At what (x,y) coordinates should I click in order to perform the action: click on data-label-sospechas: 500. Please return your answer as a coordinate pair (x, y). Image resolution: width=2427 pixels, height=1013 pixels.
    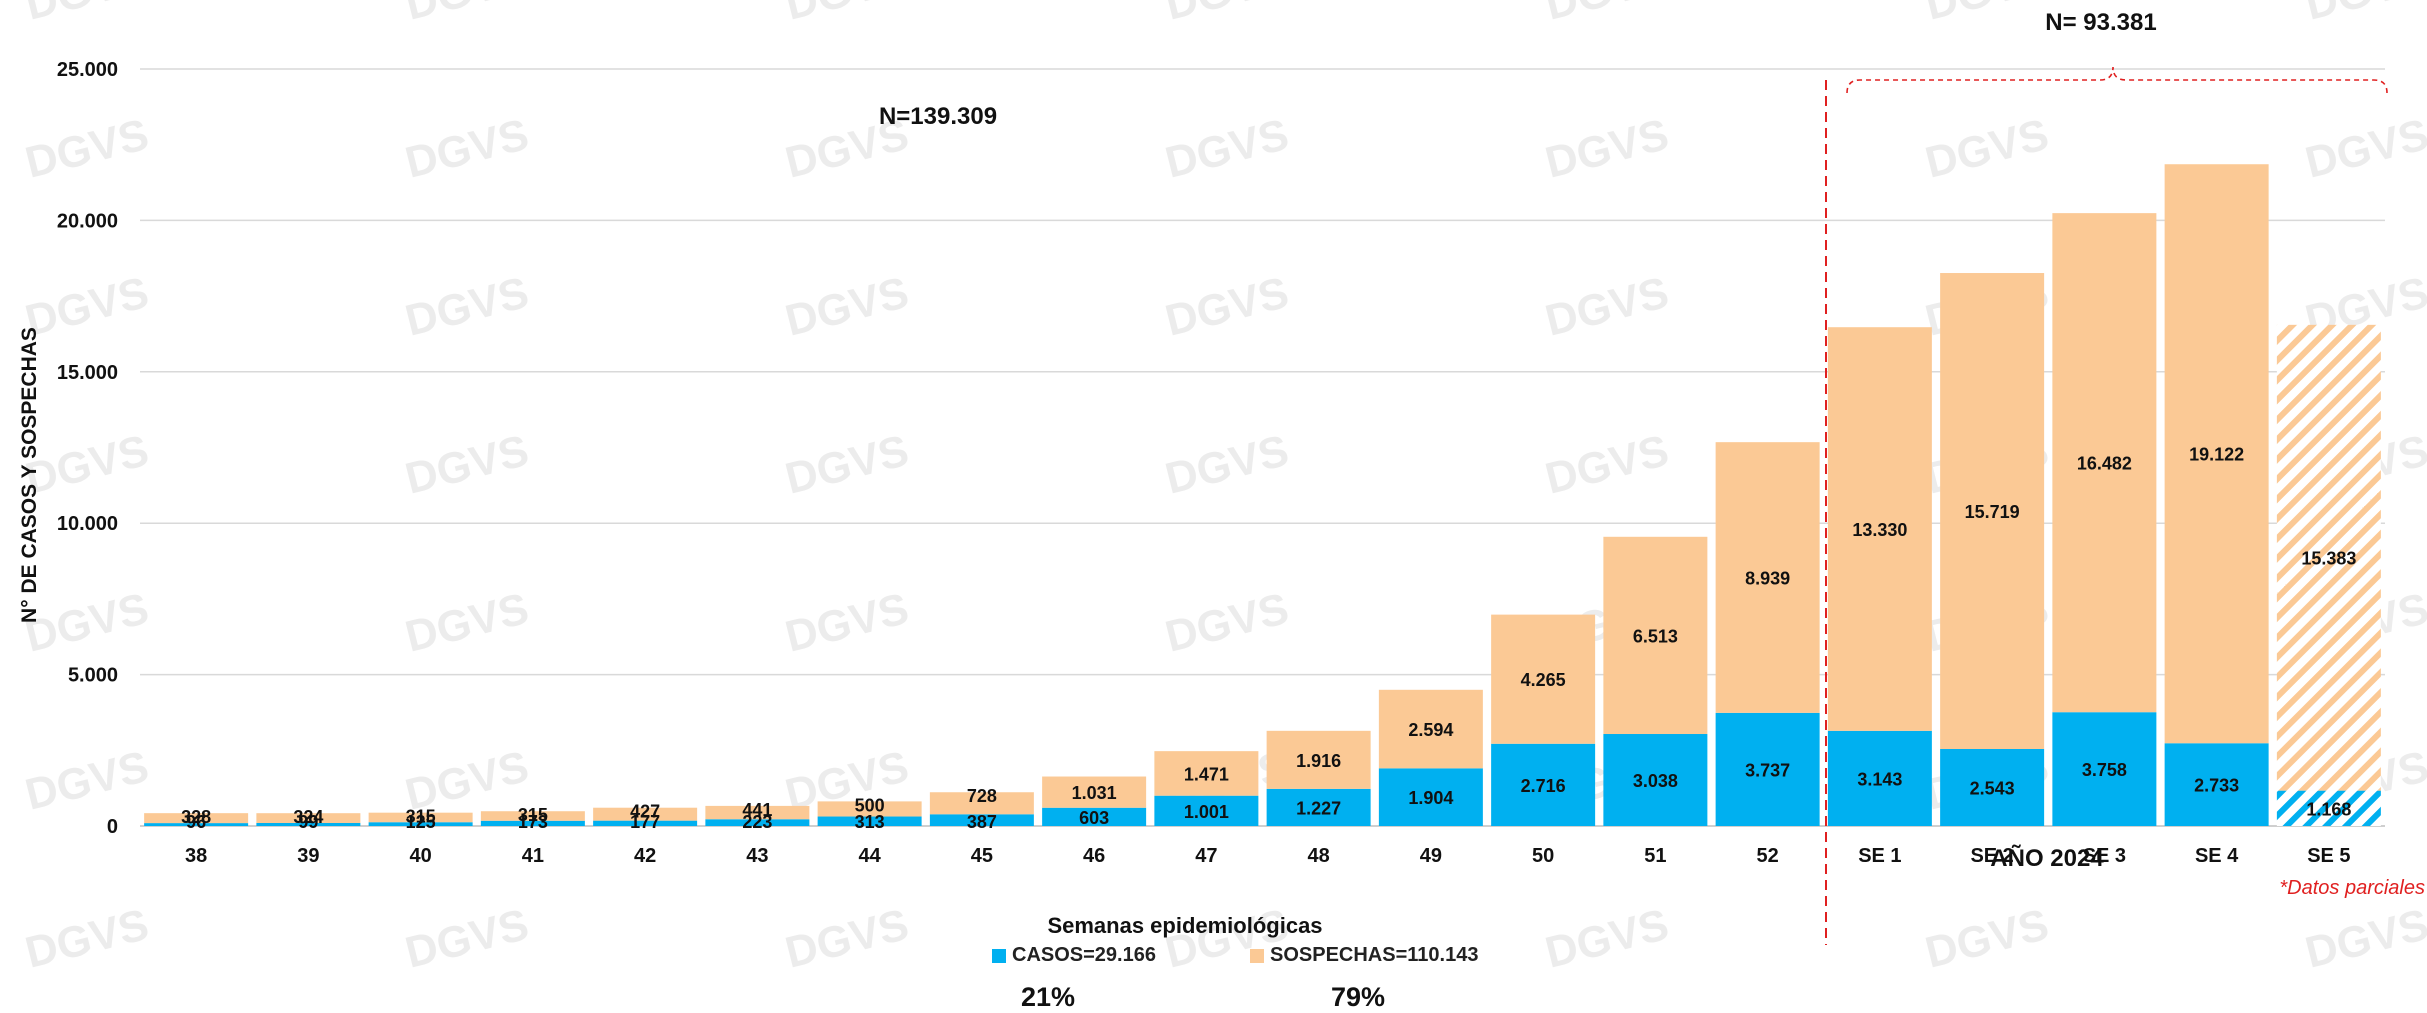
    Looking at the image, I should click on (870, 805).